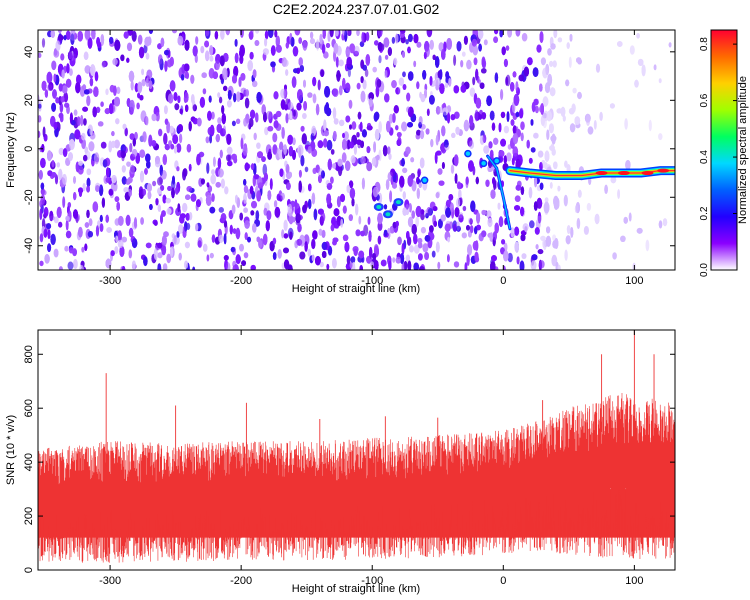  Describe the element at coordinates (29, 149) in the screenshot. I see `y-tick-label: 0` at that location.